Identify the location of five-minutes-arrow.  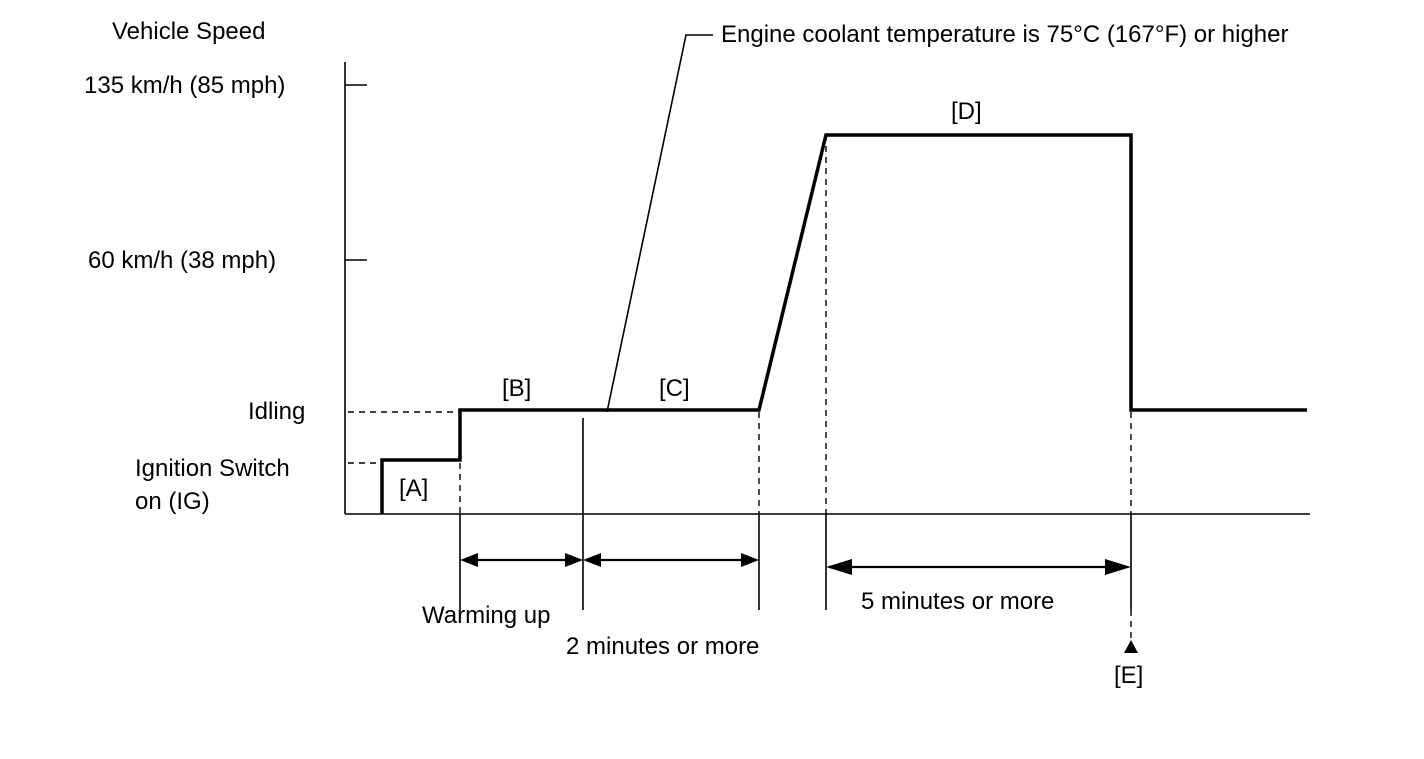
(978, 567).